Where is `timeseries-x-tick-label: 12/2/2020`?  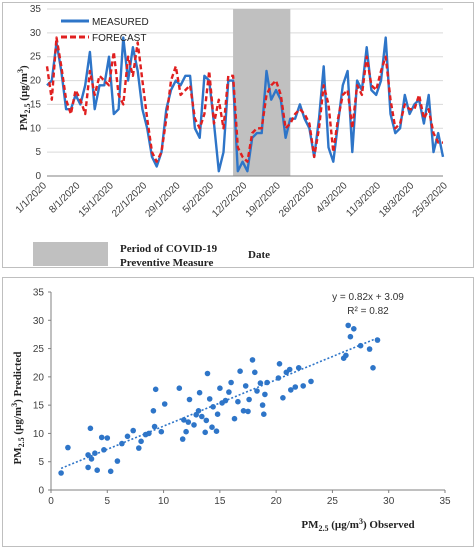 timeseries-x-tick-label: 12/2/2020 is located at coordinates (230, 200).